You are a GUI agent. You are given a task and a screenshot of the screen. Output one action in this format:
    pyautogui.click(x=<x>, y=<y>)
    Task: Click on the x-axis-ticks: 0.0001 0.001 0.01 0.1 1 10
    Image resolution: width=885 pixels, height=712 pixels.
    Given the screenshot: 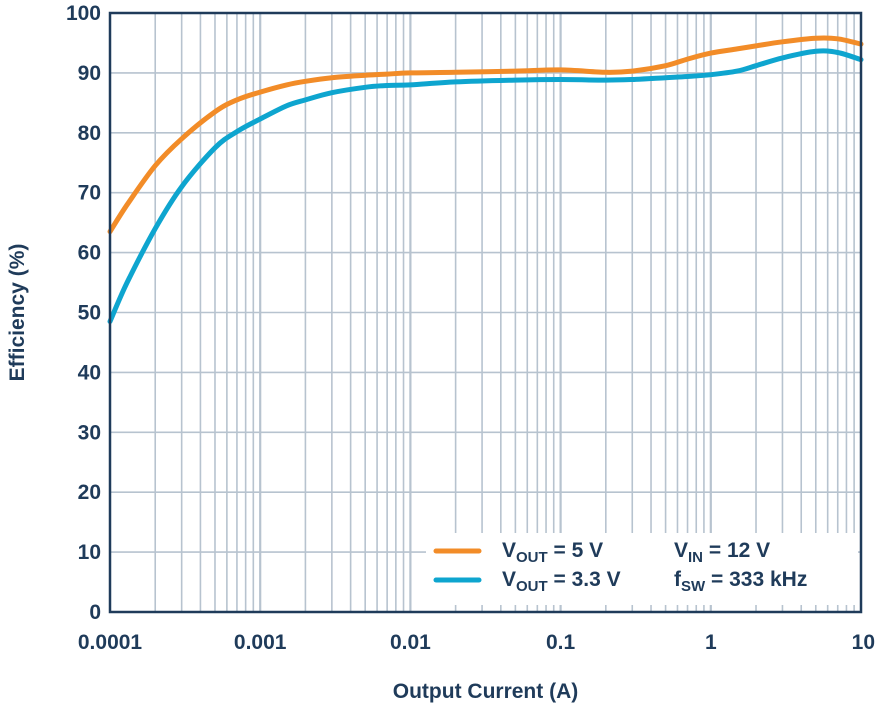 What is the action you would take?
    pyautogui.click(x=476, y=642)
    